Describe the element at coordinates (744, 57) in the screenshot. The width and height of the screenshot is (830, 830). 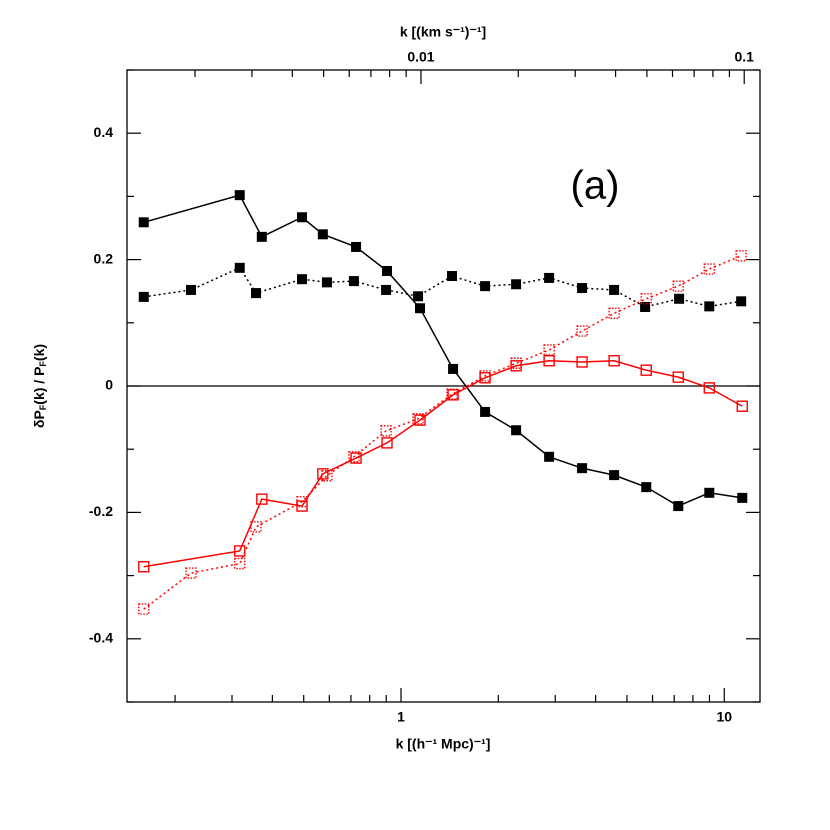
I see `x2-tick-label: 0.1` at that location.